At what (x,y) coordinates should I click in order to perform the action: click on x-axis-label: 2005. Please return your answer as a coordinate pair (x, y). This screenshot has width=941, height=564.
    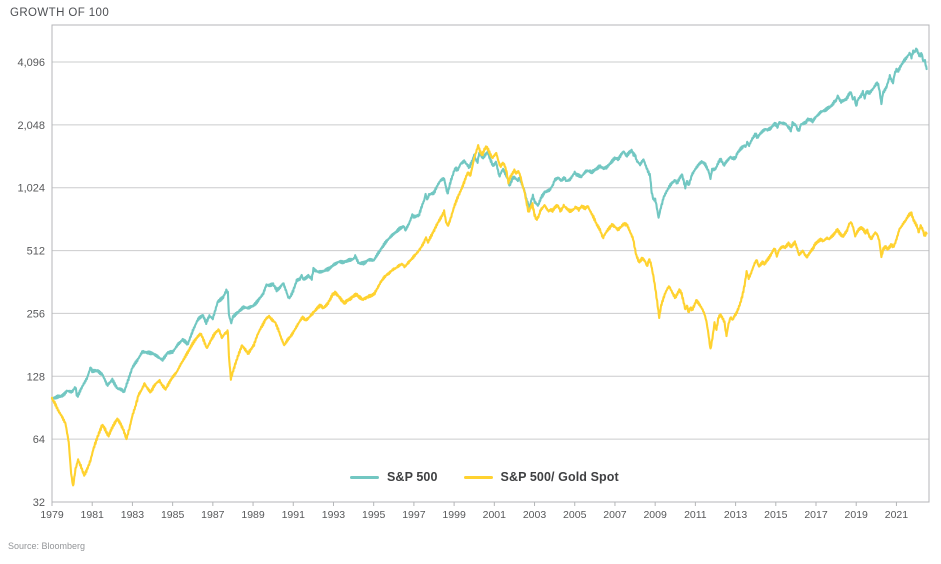
    Looking at the image, I should click on (575, 515).